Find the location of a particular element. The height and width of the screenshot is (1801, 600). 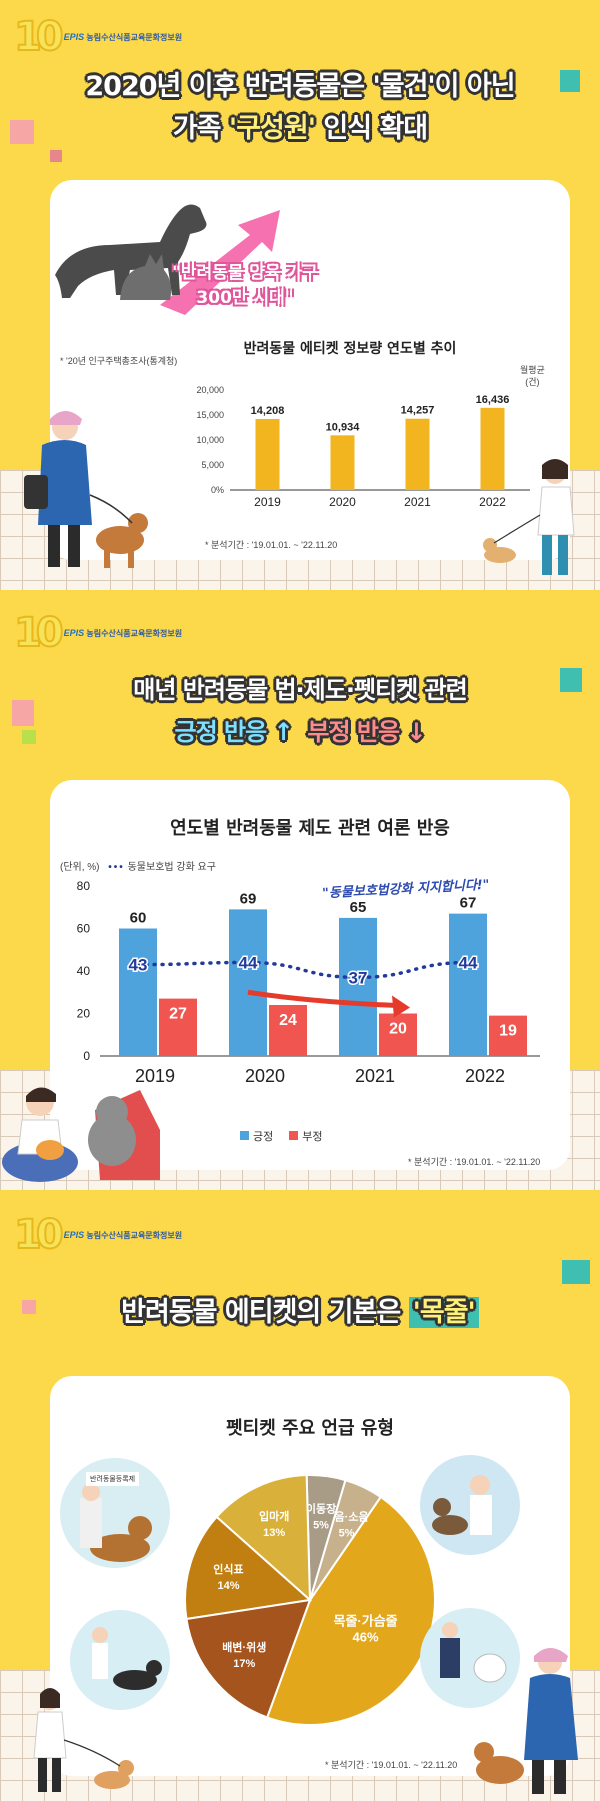

dog-silhouette is located at coordinates (131, 251).